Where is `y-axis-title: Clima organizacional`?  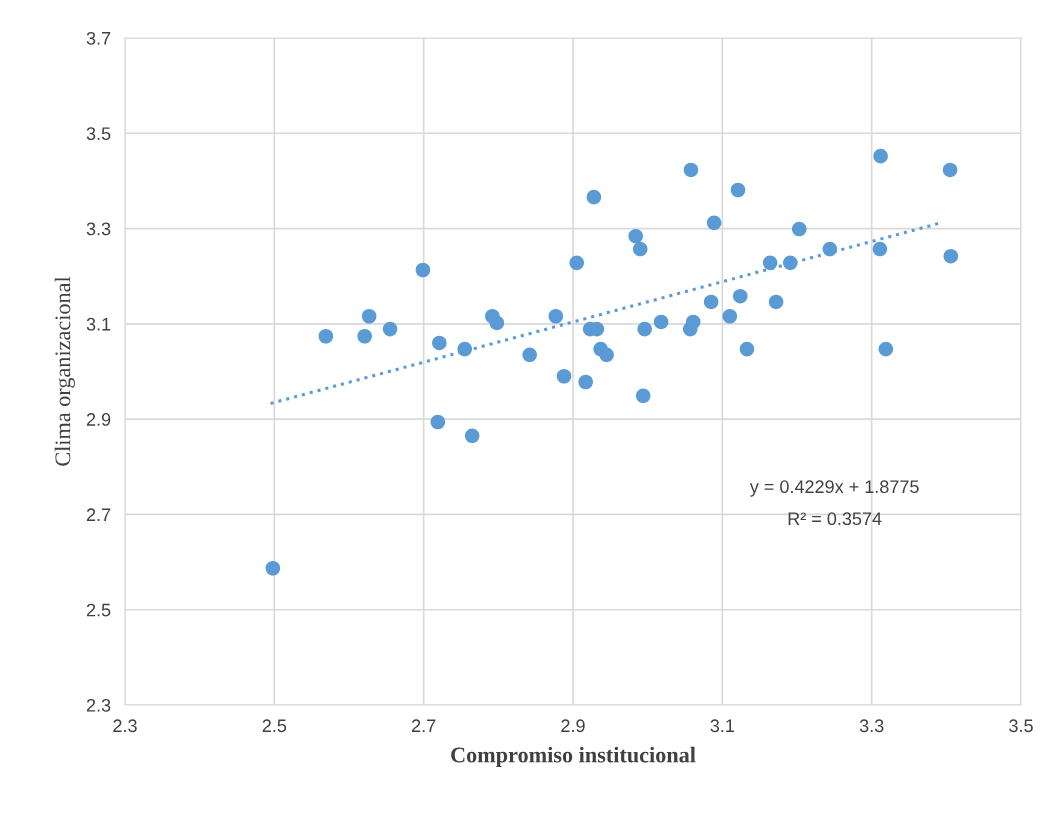 y-axis-title: Clima organizacional is located at coordinates (64, 371).